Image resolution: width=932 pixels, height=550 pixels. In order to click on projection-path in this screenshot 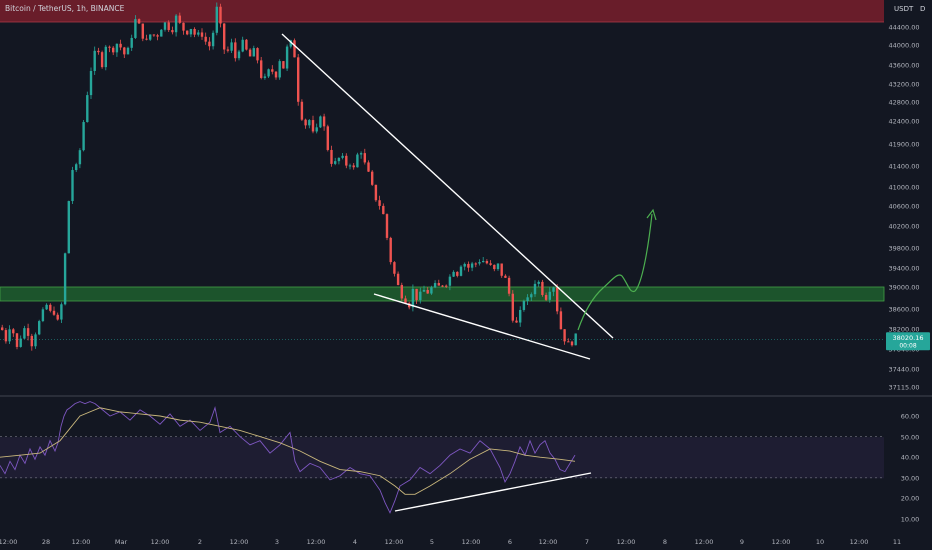, I will do `click(615, 272)`.